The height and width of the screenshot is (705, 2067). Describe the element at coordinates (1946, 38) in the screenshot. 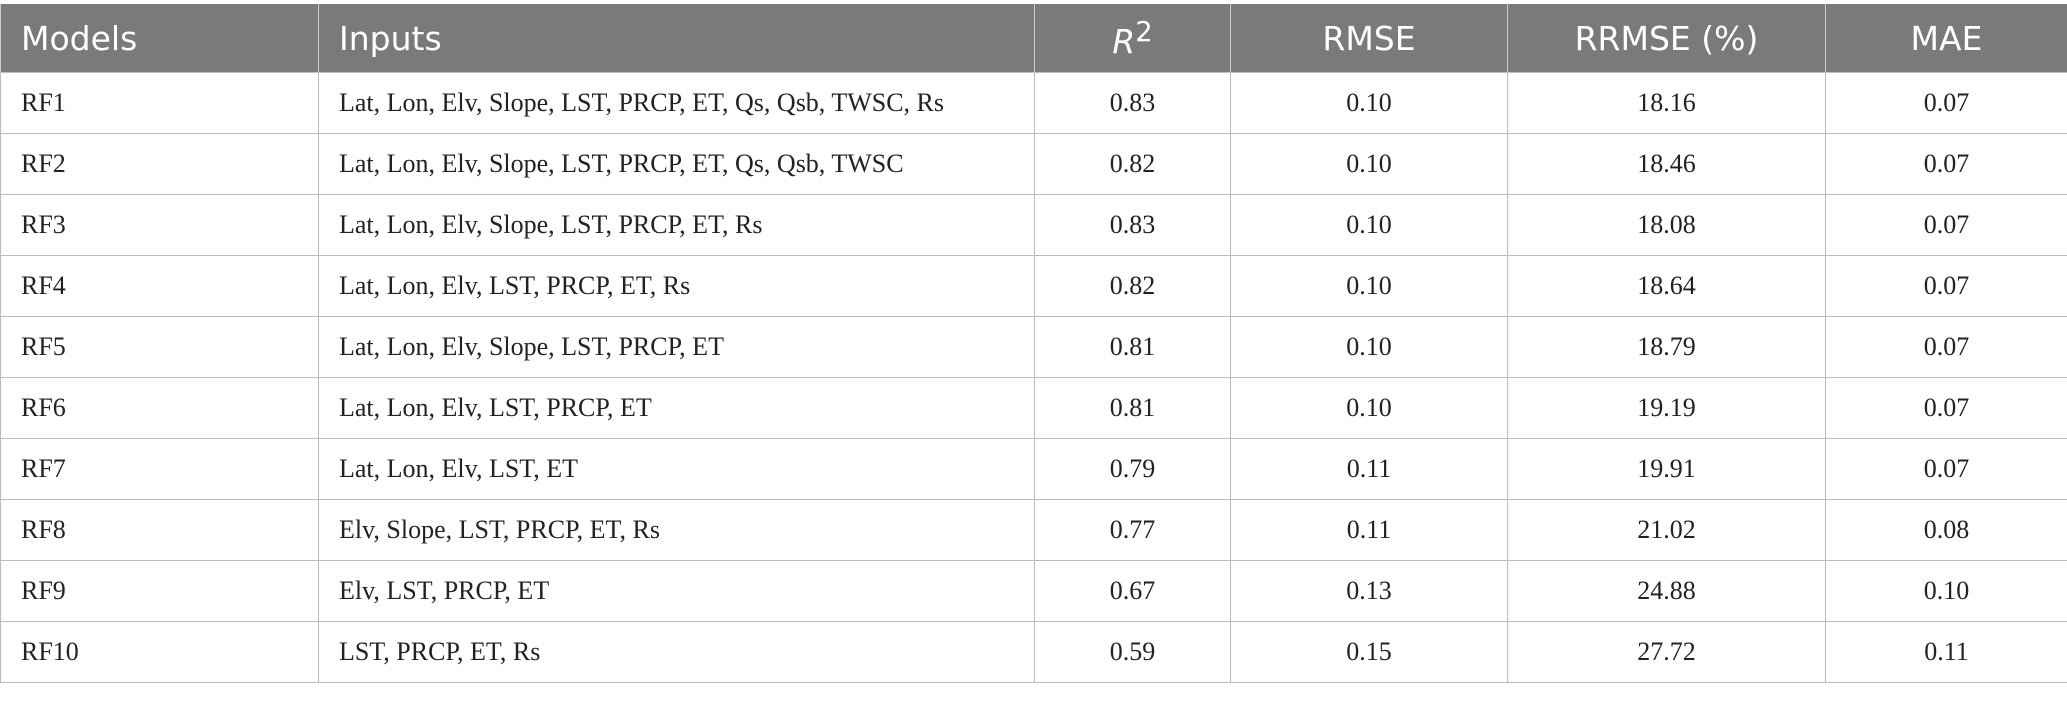

I see `header-mae: MAE` at that location.